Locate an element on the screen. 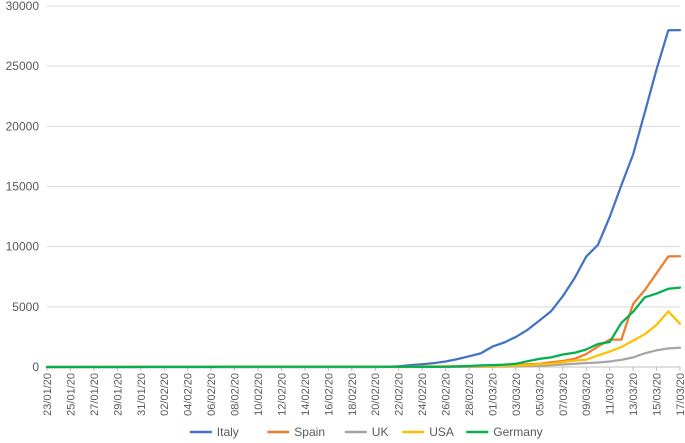  legend: Italy Spain UK USA Germany is located at coordinates (366, 432).